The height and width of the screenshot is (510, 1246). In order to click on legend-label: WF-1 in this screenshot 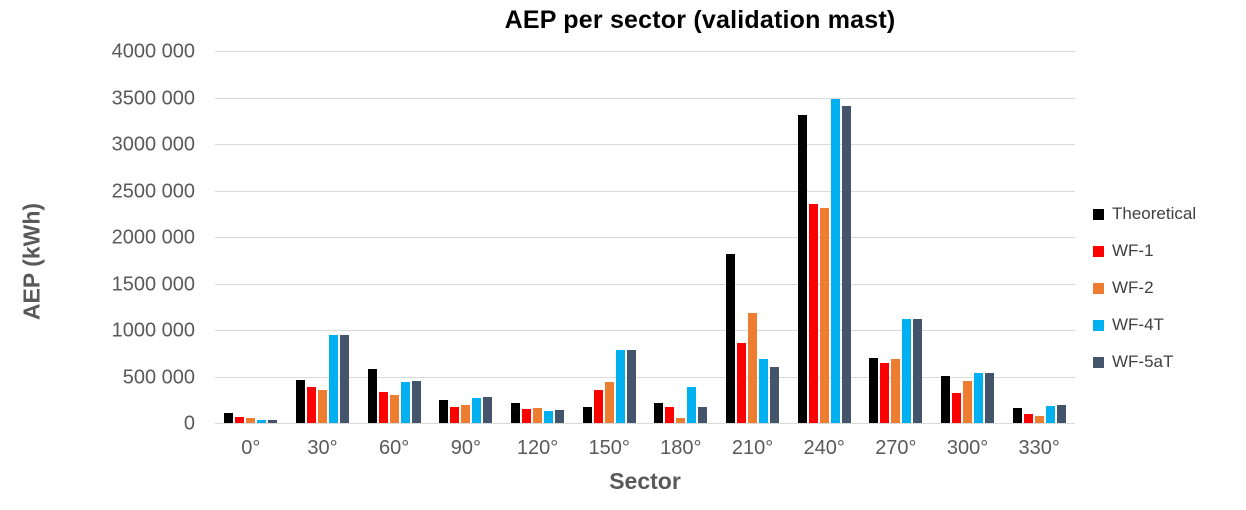, I will do `click(1133, 250)`.